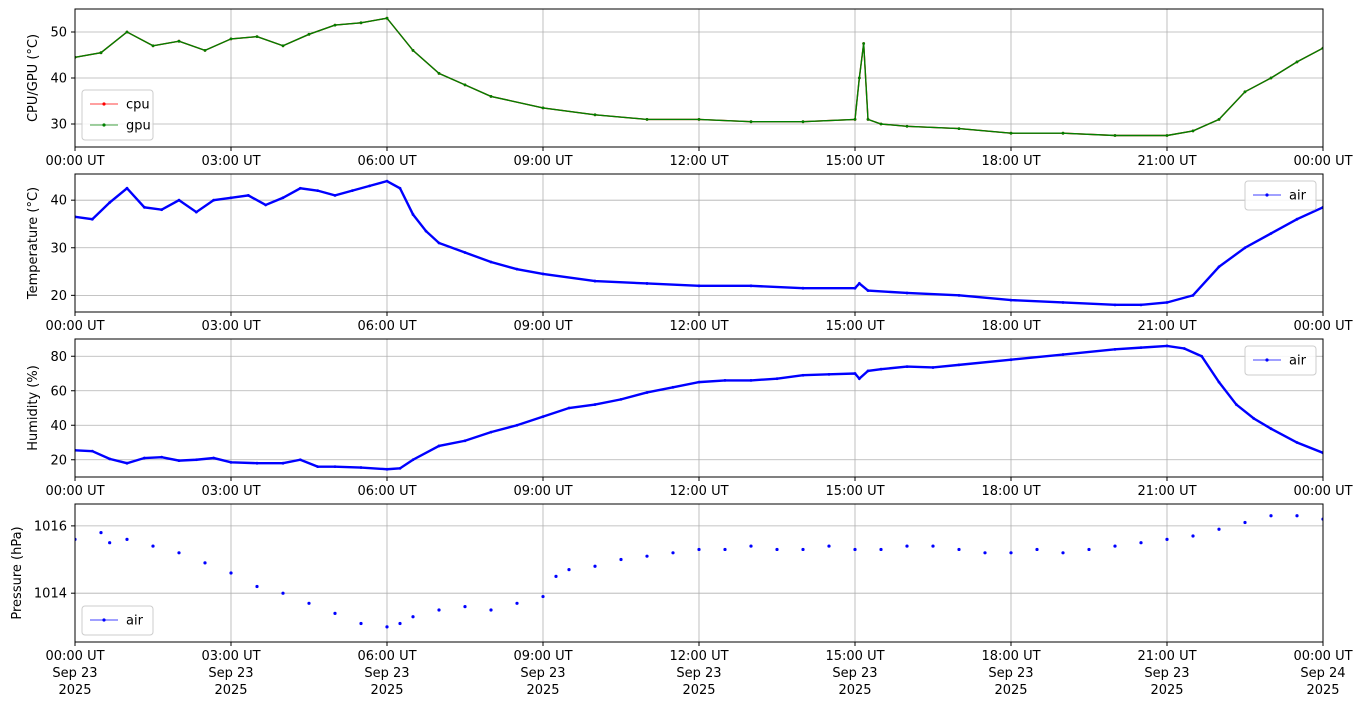  I want to click on legend: cpu gpu, so click(117, 115).